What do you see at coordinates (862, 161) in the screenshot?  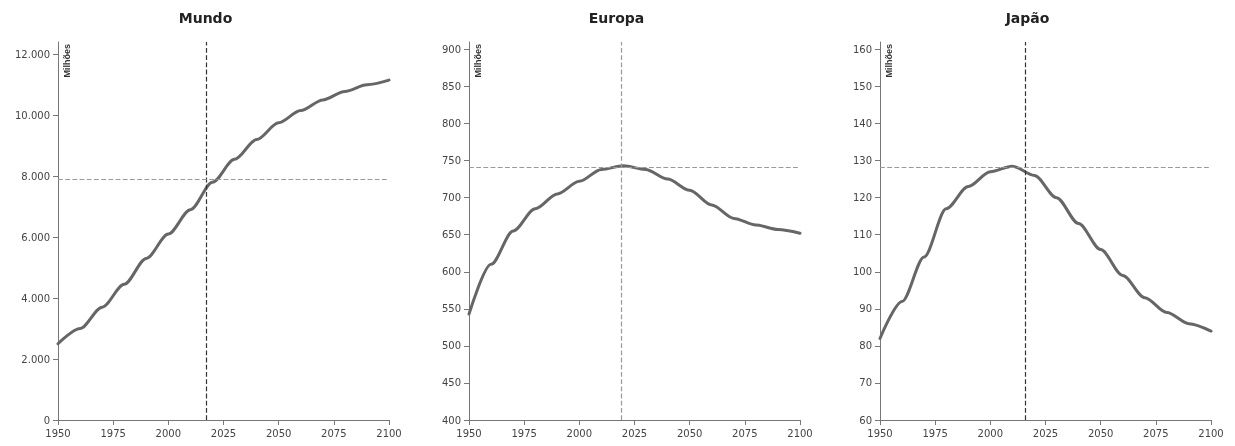 I see `y-tick-label: 130` at bounding box center [862, 161].